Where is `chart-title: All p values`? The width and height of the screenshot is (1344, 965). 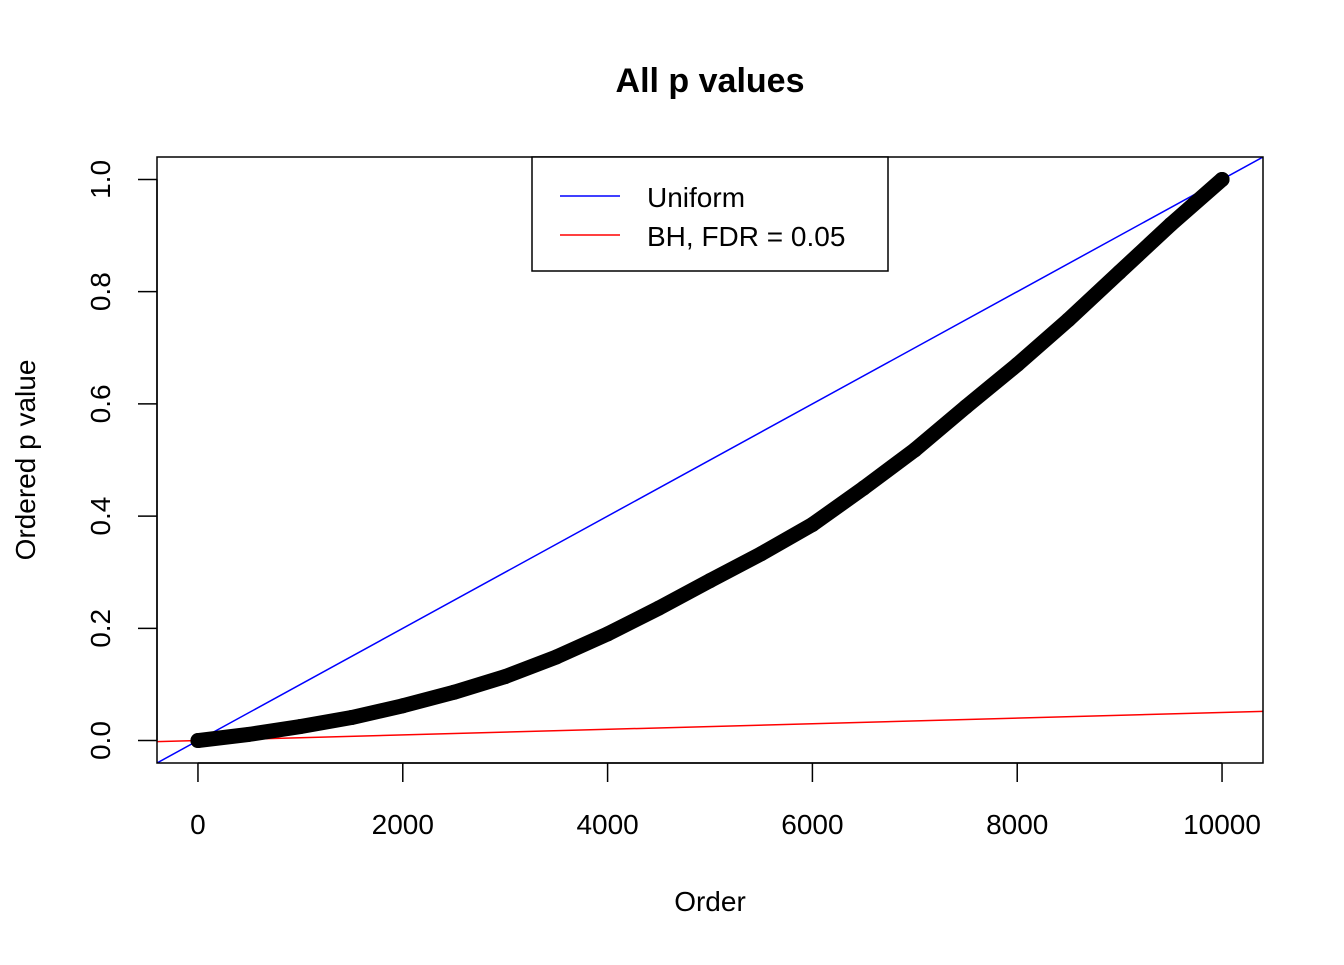
chart-title: All p values is located at coordinates (710, 81).